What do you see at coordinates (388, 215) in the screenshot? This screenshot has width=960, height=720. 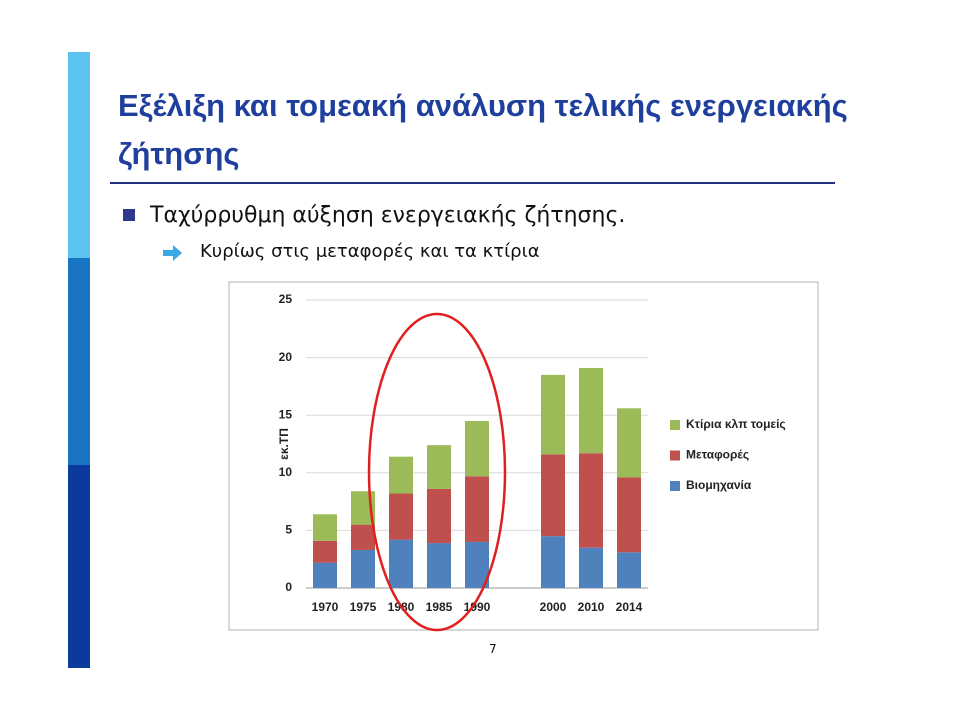 I see `bullet-text: Ταχύρρυθμη αύξηση ενεργειακής ζήτησης.` at bounding box center [388, 215].